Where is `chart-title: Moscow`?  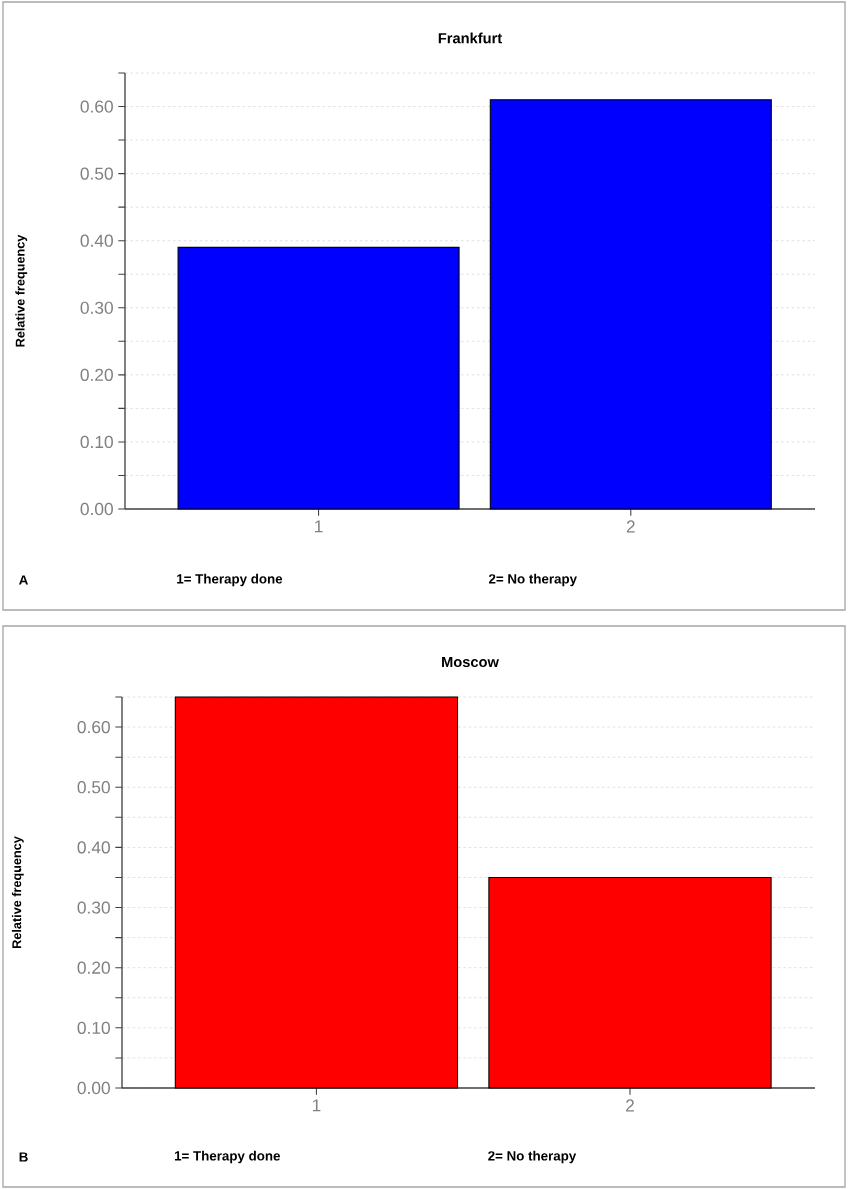
chart-title: Moscow is located at coordinates (470, 662).